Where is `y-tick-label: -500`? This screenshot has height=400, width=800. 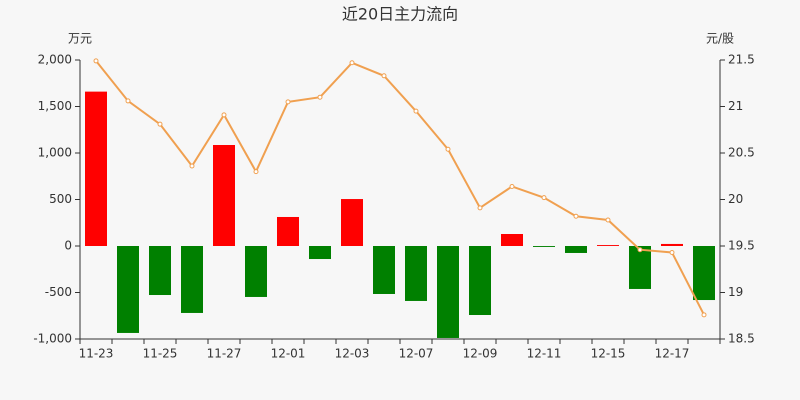 y-tick-label: -500 is located at coordinates (58, 292).